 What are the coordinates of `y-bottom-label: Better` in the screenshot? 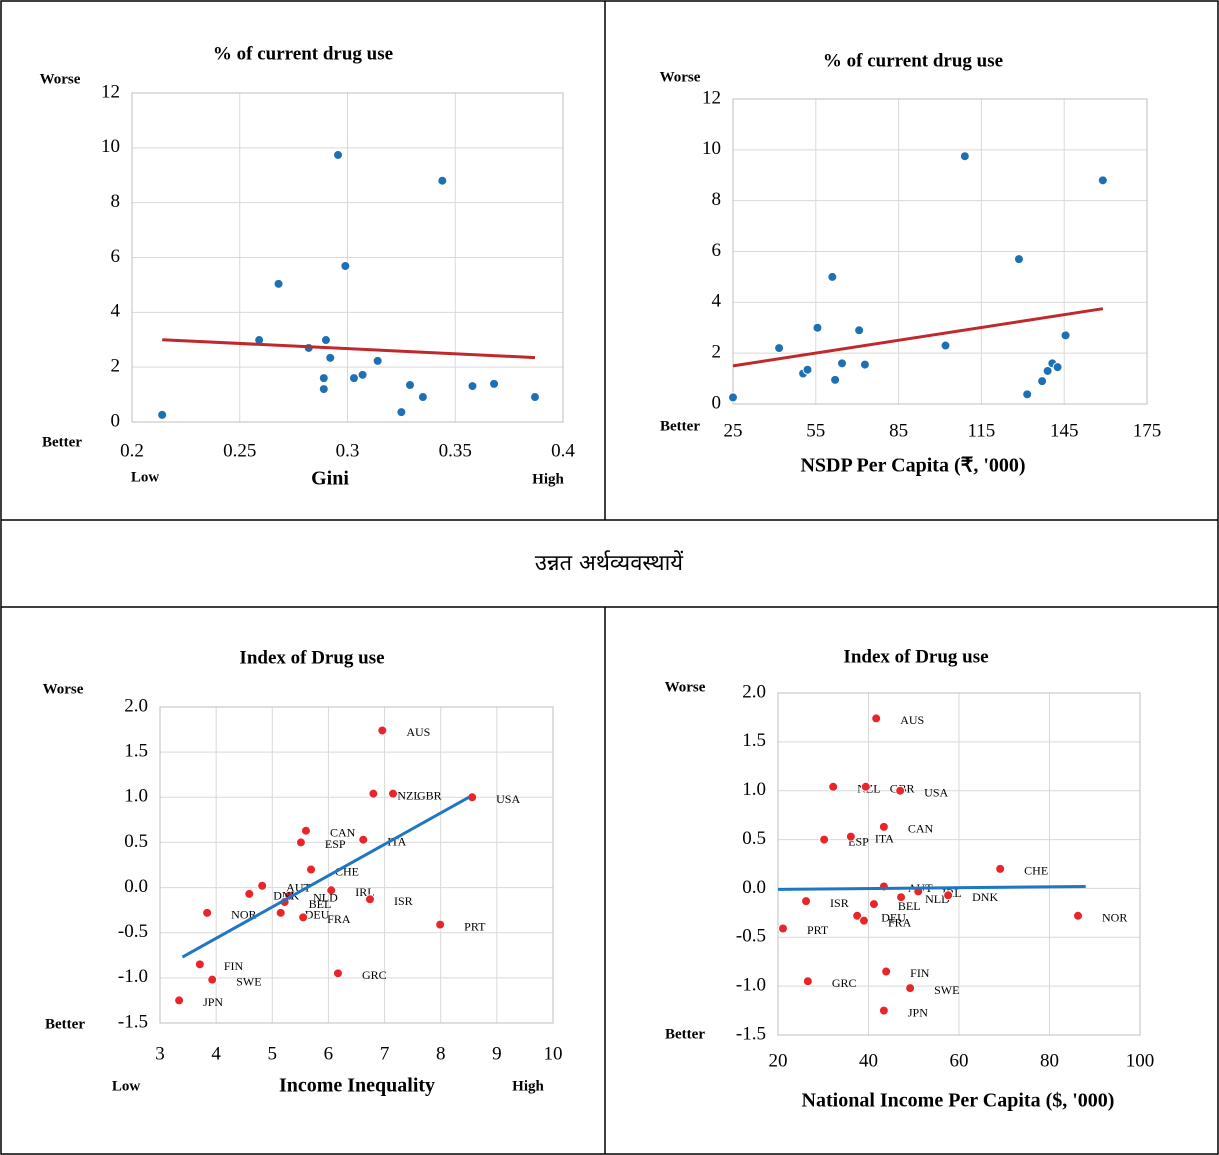 It's located at (680, 426).